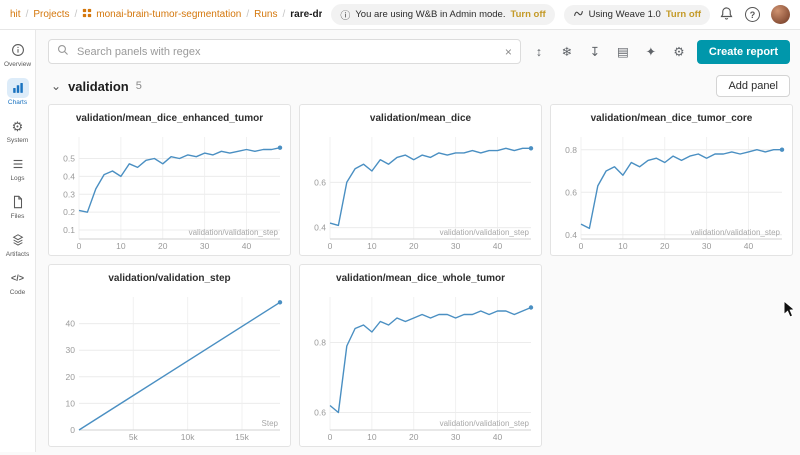  What do you see at coordinates (683, 14) in the screenshot?
I see `weave-turn-off-link: Turn off` at bounding box center [683, 14].